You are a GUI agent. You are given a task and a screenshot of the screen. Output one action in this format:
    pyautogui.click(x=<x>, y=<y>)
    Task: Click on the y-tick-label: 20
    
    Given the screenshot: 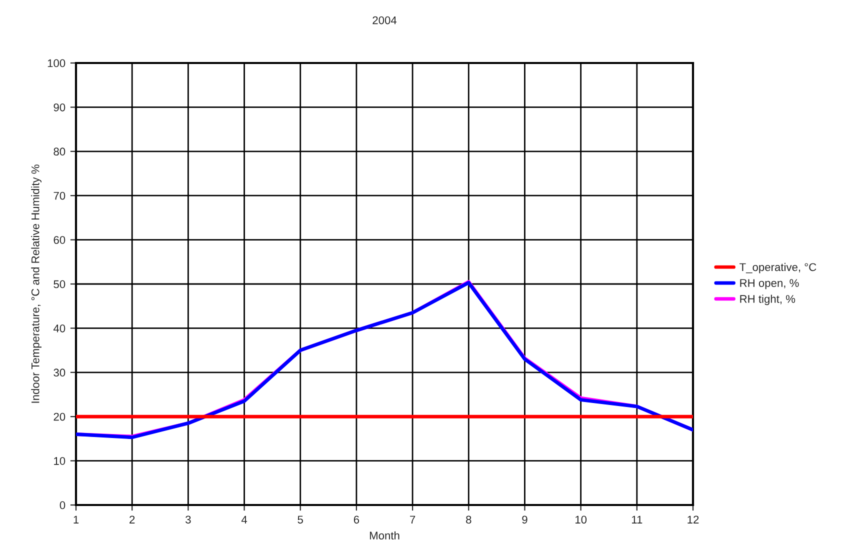 What is the action you would take?
    pyautogui.click(x=60, y=416)
    